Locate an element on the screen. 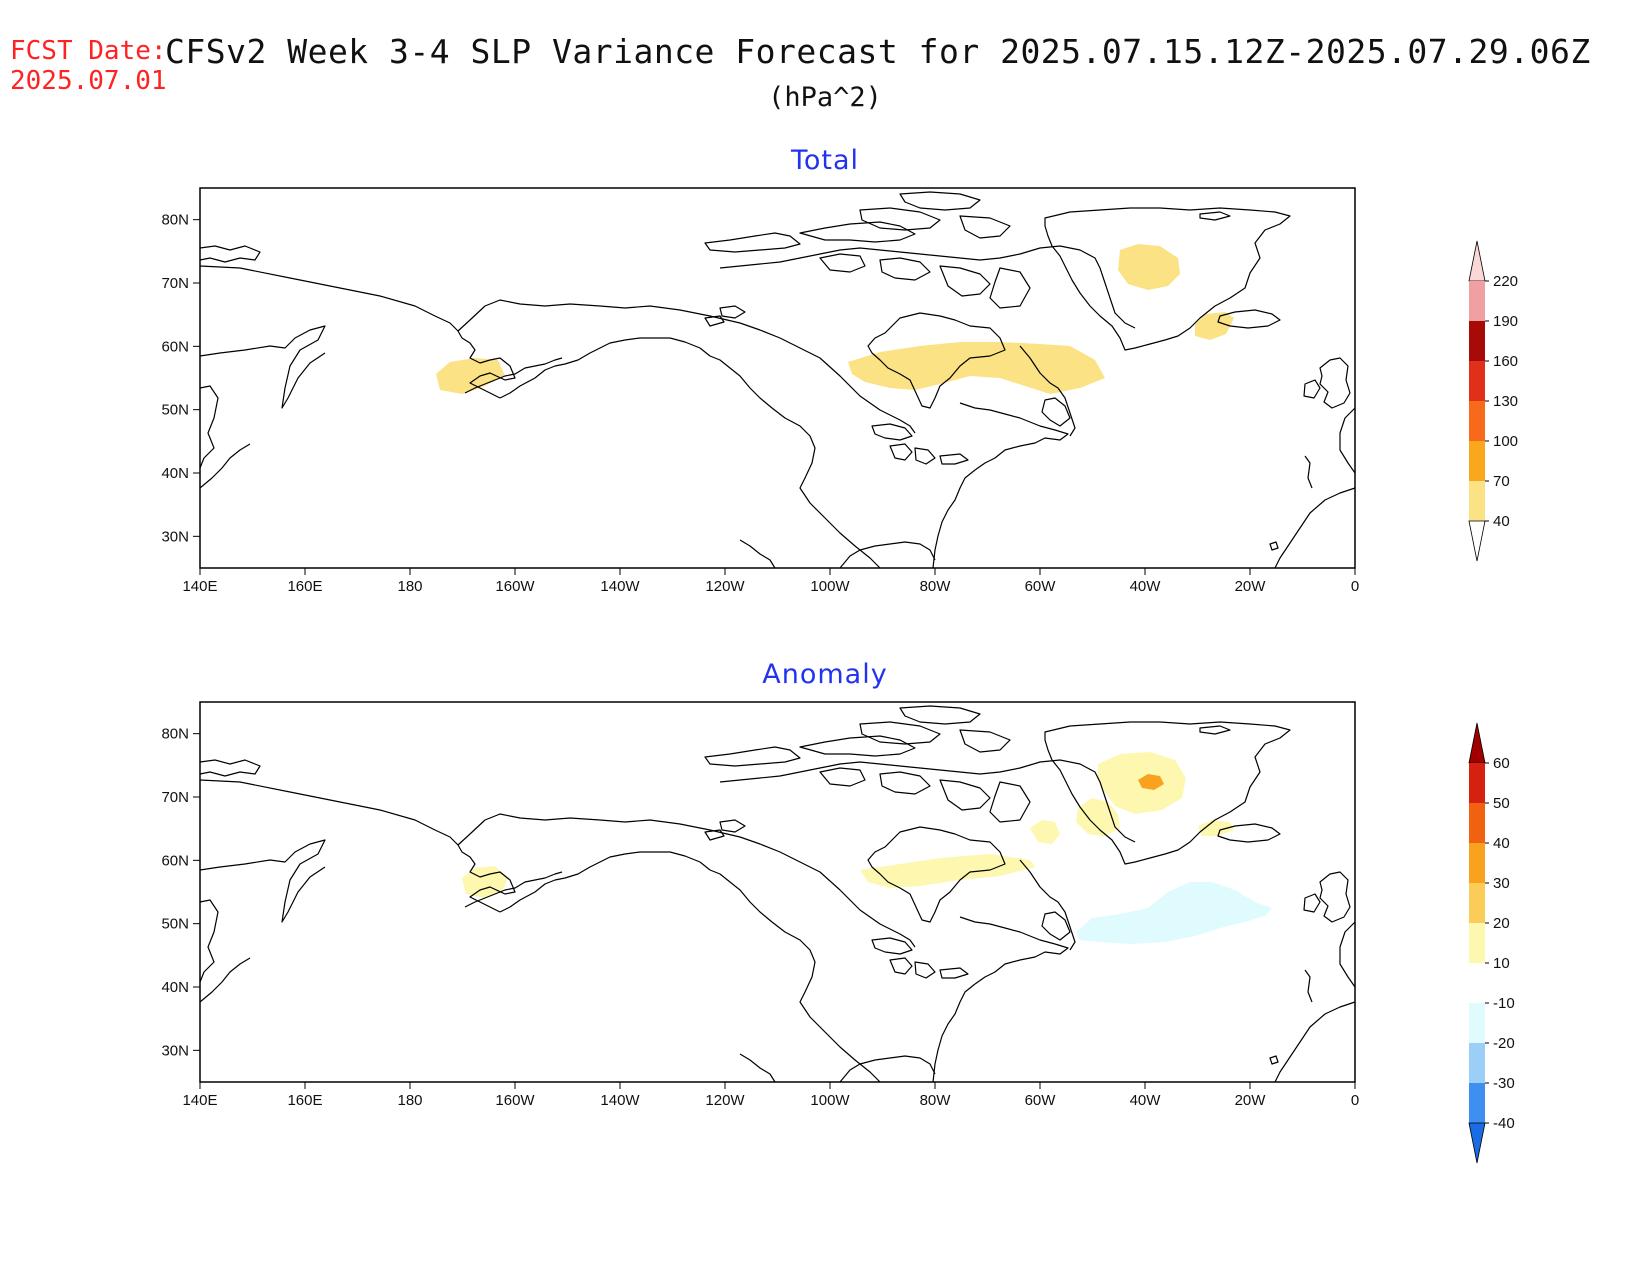 This screenshot has height=1275, width=1650. total-colorbar-min-arrow is located at coordinates (1477, 541).